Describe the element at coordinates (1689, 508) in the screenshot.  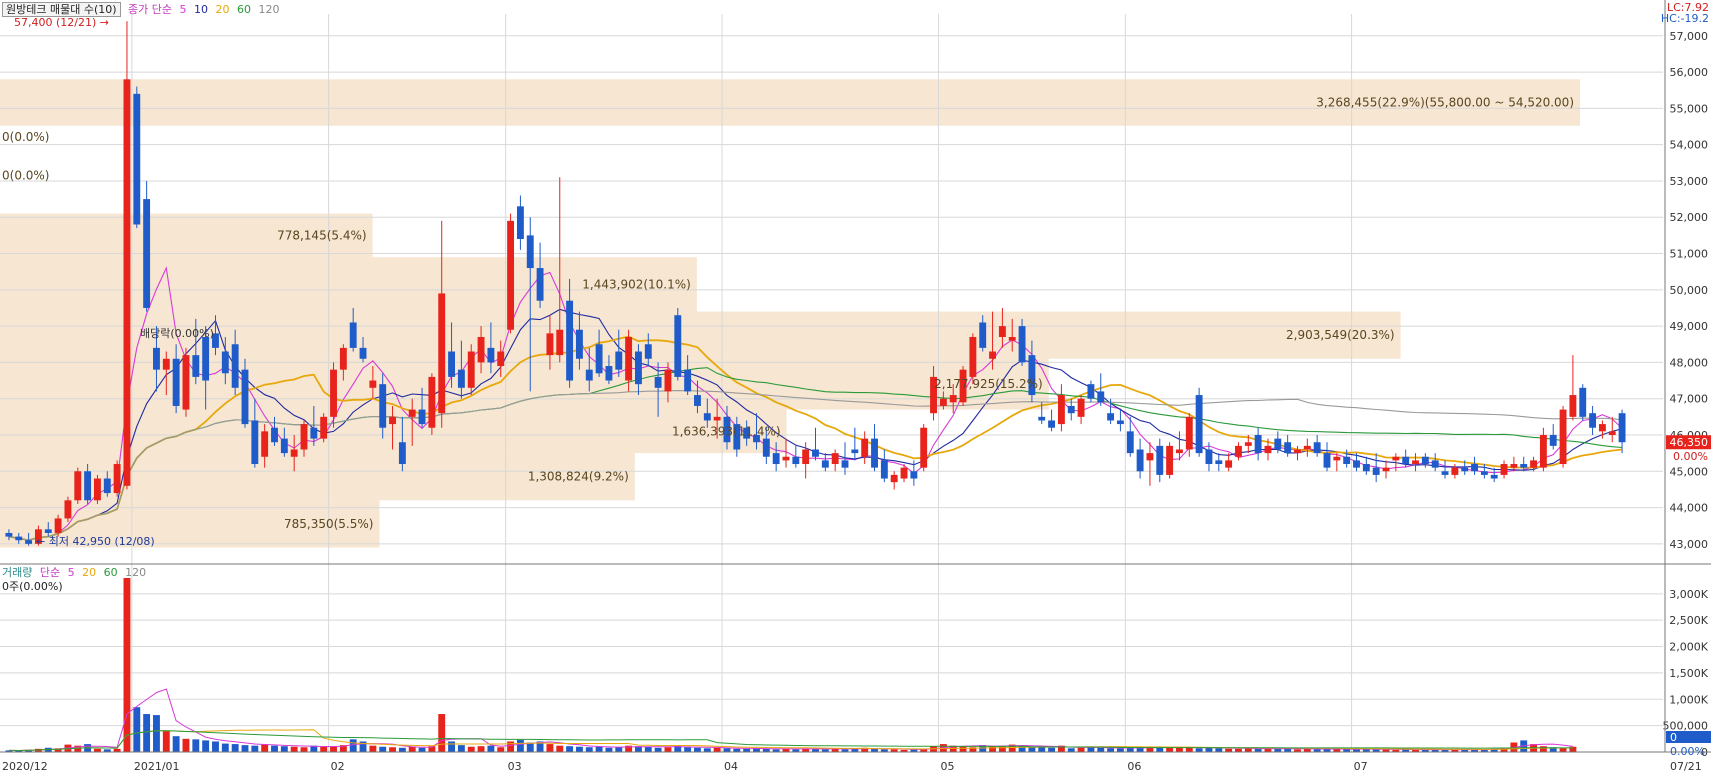
I see `y-tick-label: 44,000` at that location.